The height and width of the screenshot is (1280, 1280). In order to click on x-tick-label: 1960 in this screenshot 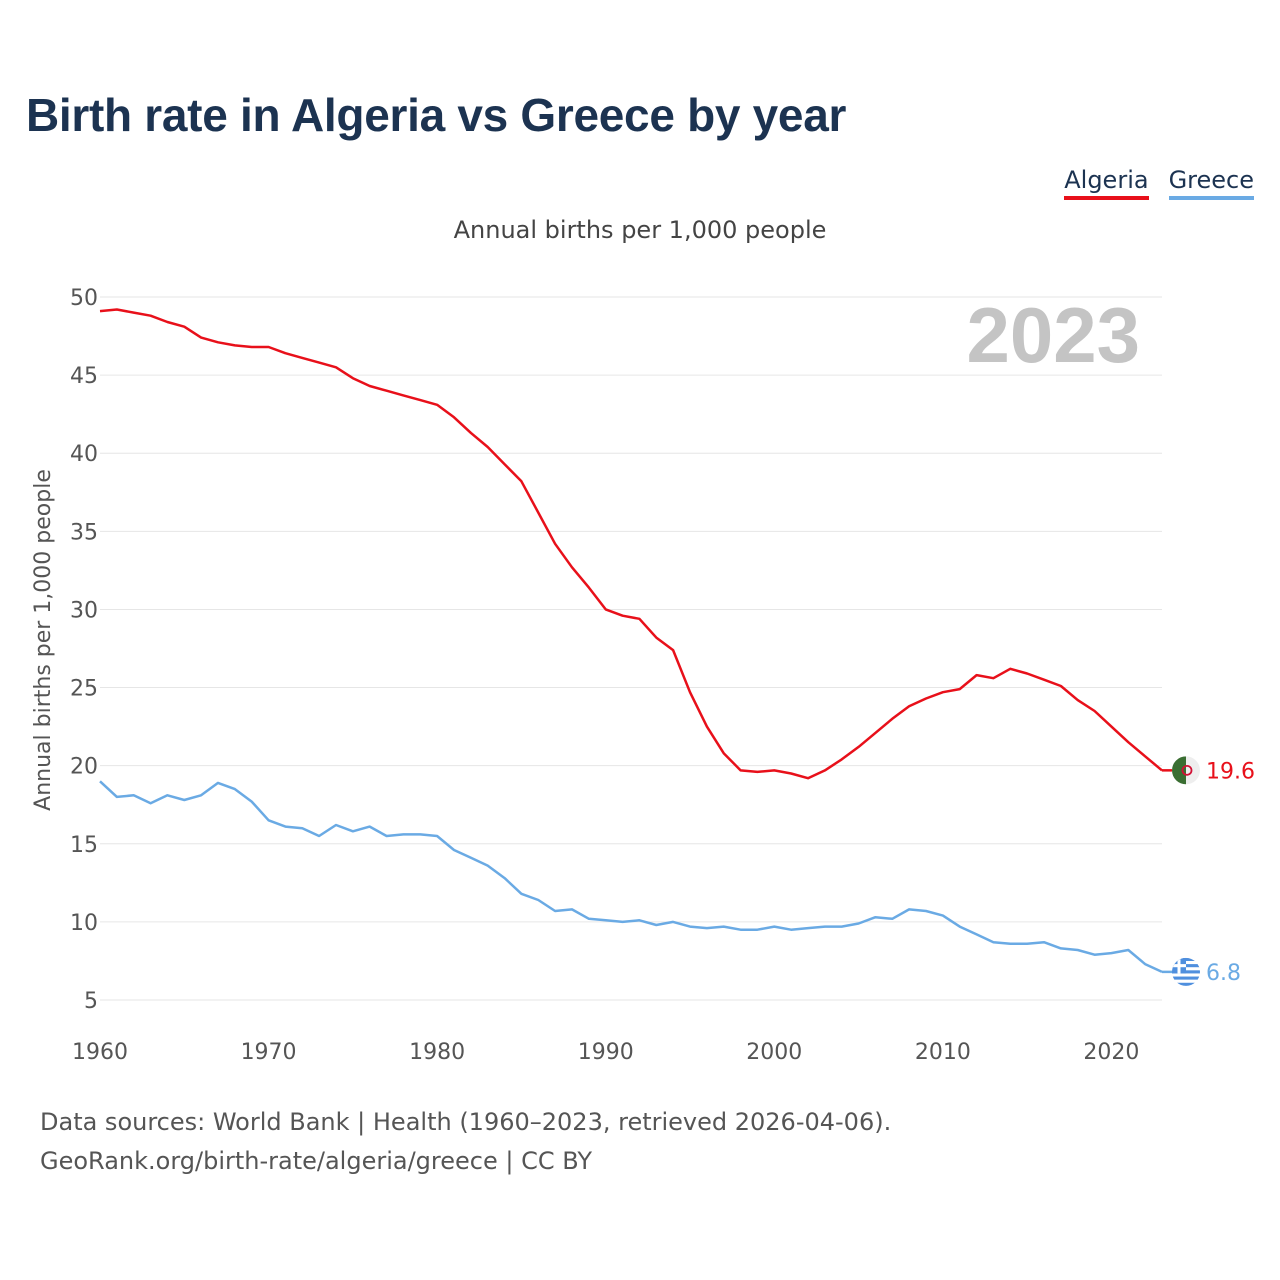, I will do `click(100, 1052)`.